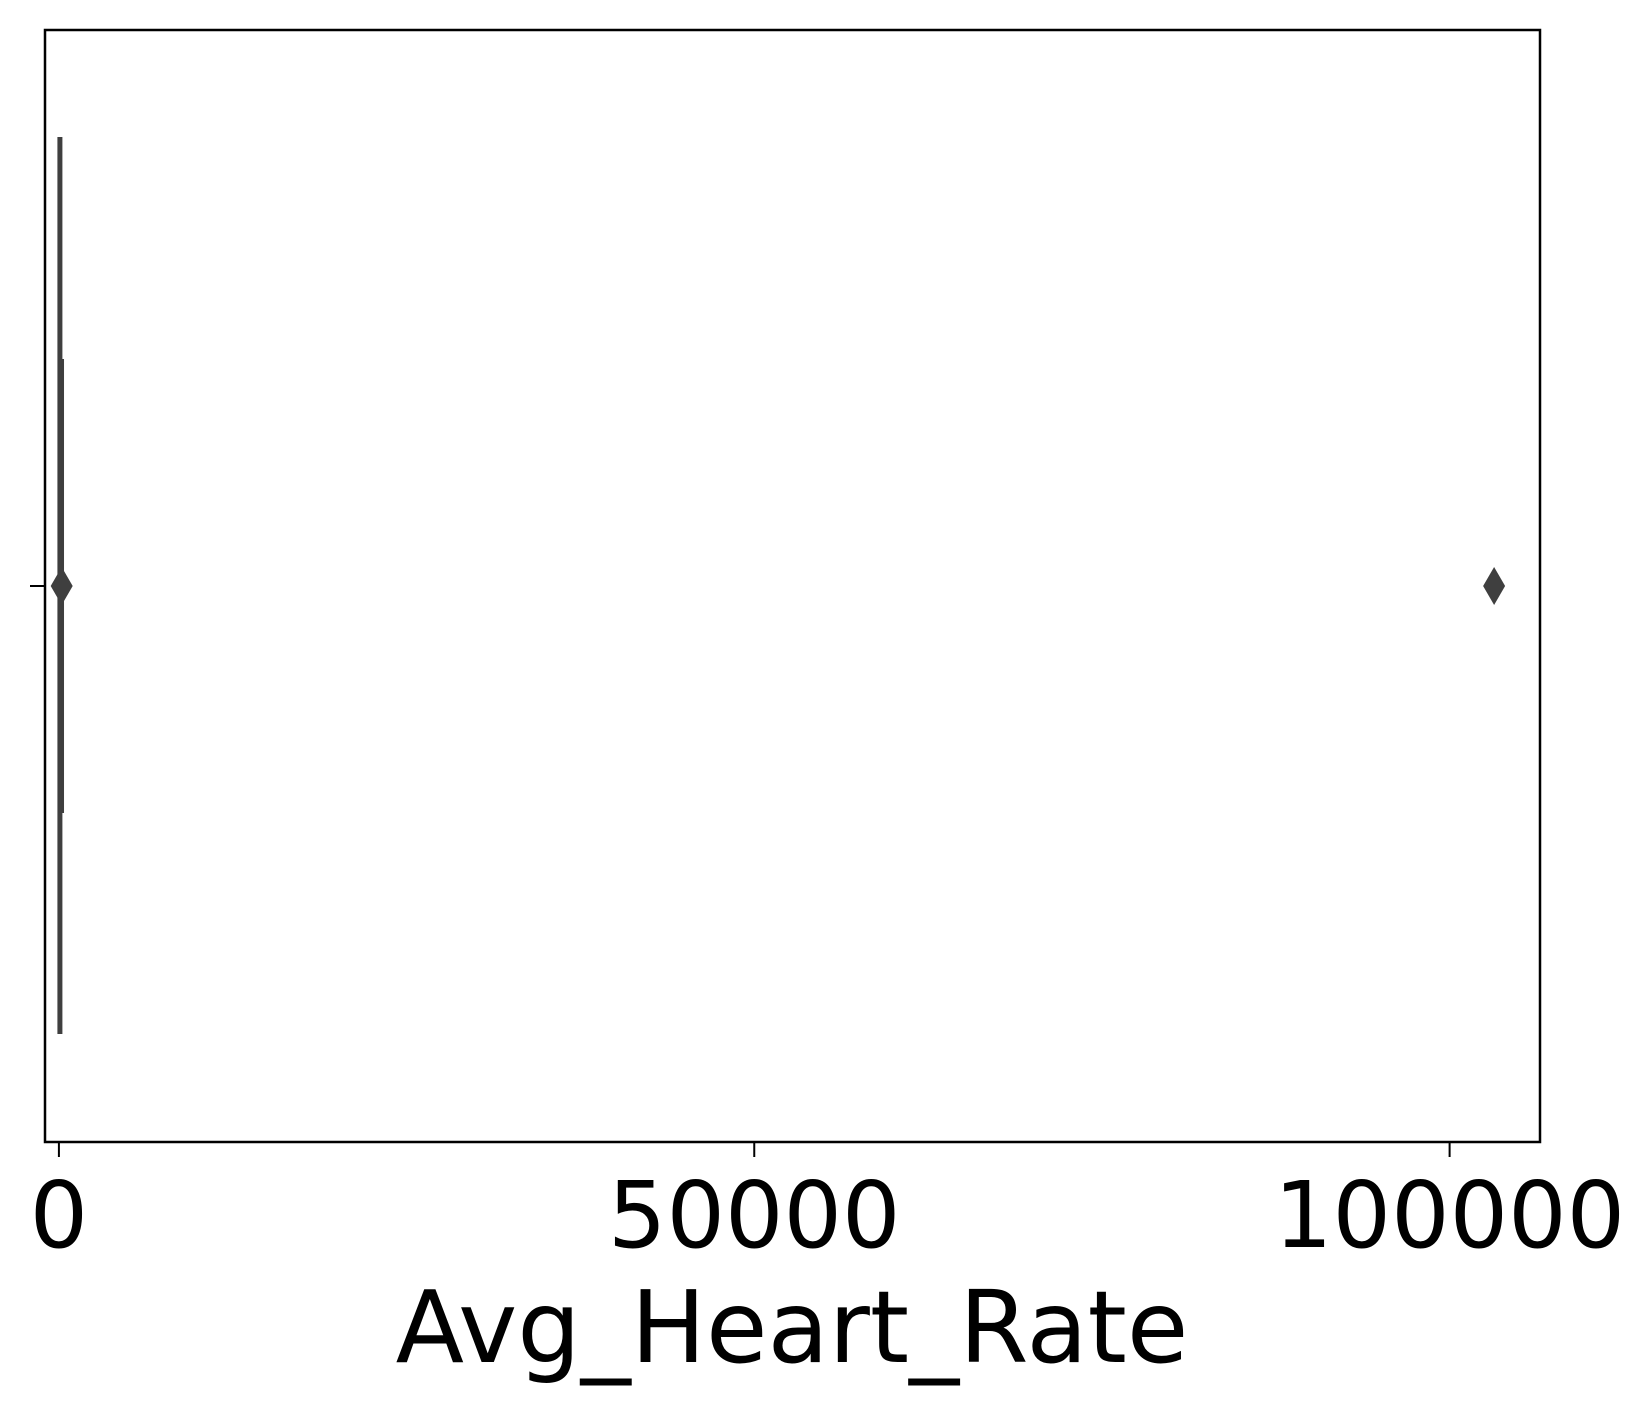  What do you see at coordinates (792, 1327) in the screenshot?
I see `x-axis-label: Avg_Heart_Rate` at bounding box center [792, 1327].